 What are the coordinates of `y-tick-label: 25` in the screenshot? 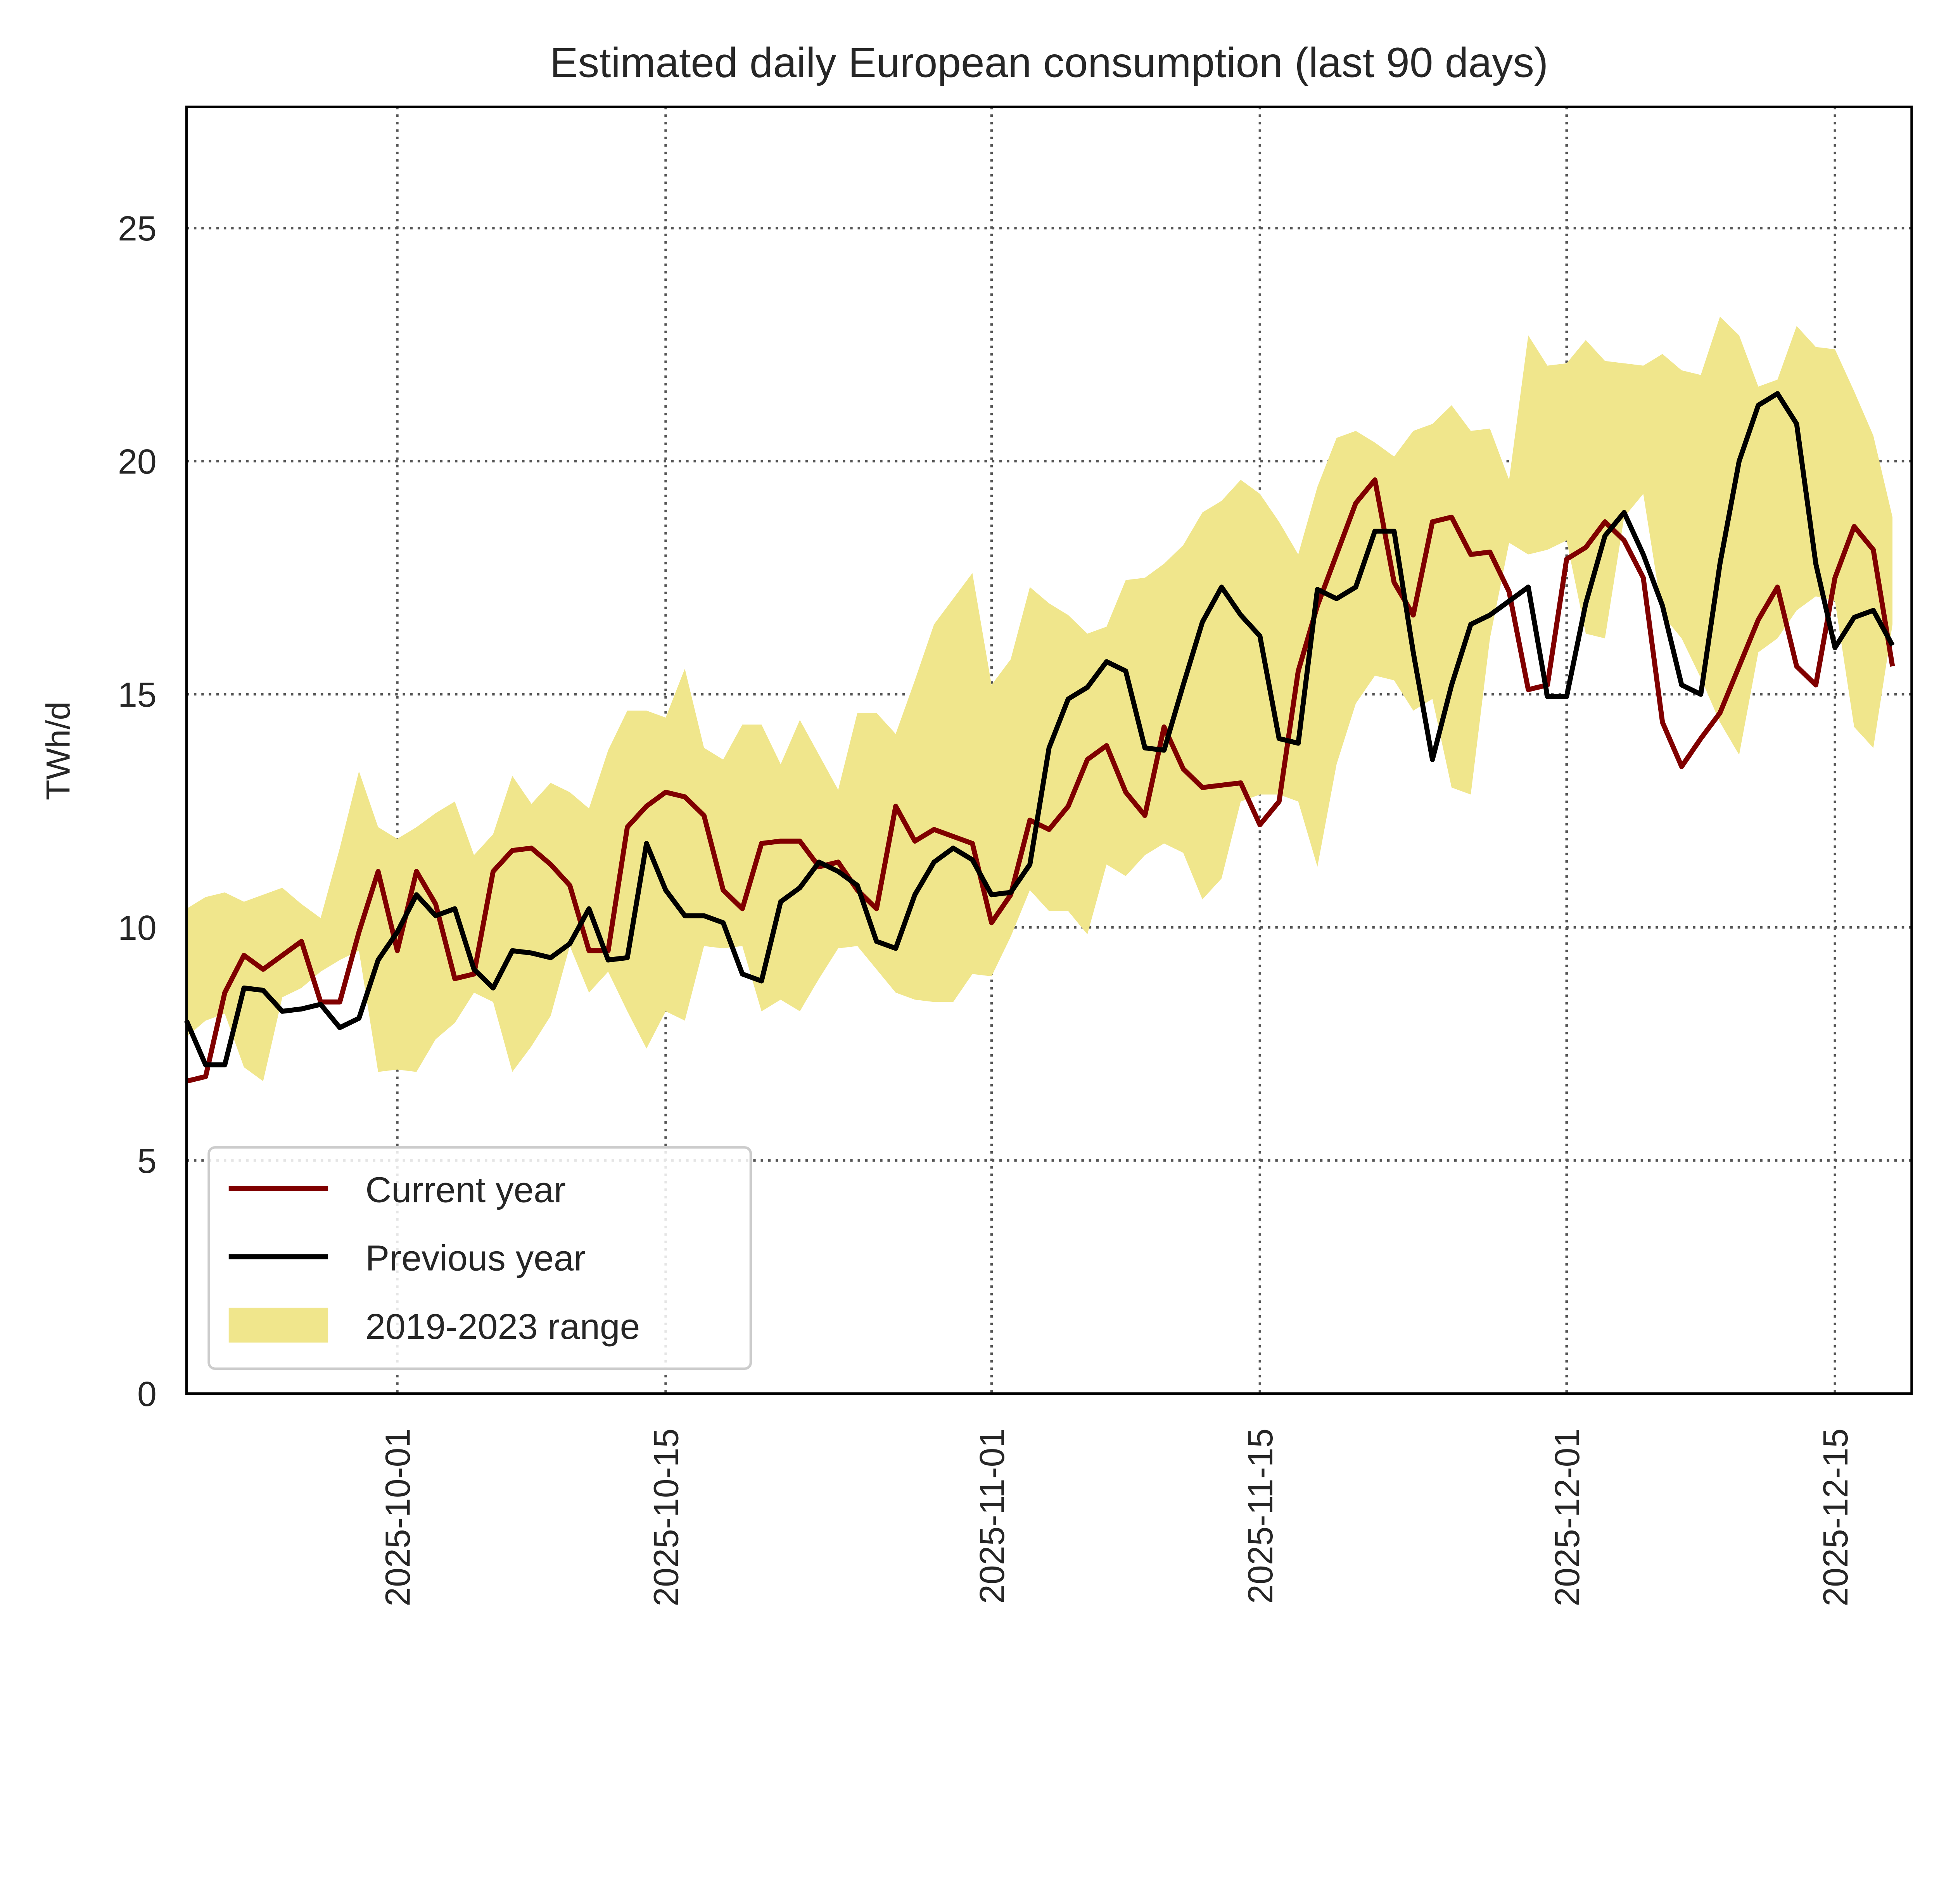 It's located at (137, 228).